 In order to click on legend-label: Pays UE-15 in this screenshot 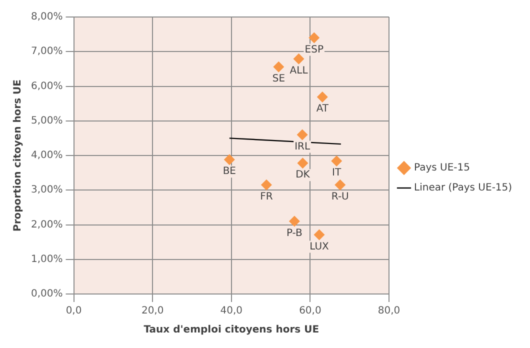, I will do `click(442, 168)`.